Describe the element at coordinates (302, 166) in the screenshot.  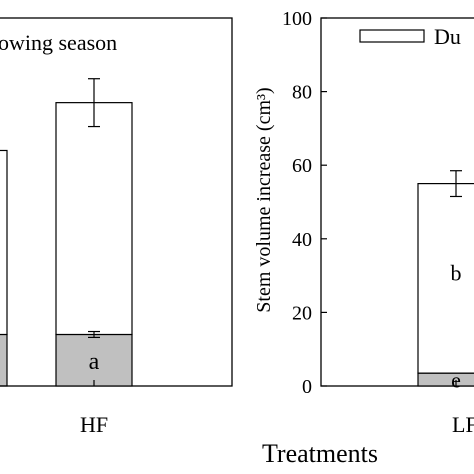
I see `y-tick-label-60: 60` at that location.